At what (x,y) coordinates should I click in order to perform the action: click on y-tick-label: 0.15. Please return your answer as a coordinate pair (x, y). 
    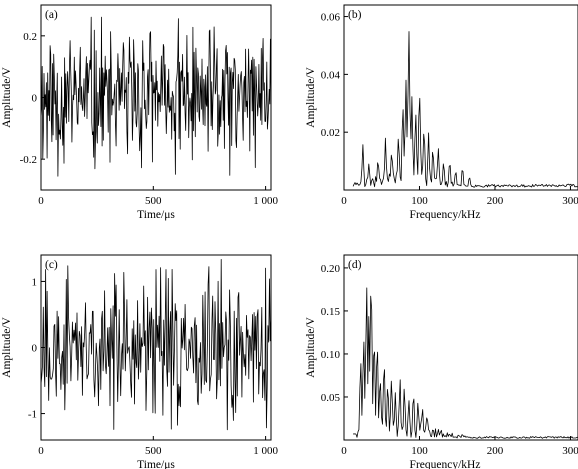
    Looking at the image, I should click on (331, 312).